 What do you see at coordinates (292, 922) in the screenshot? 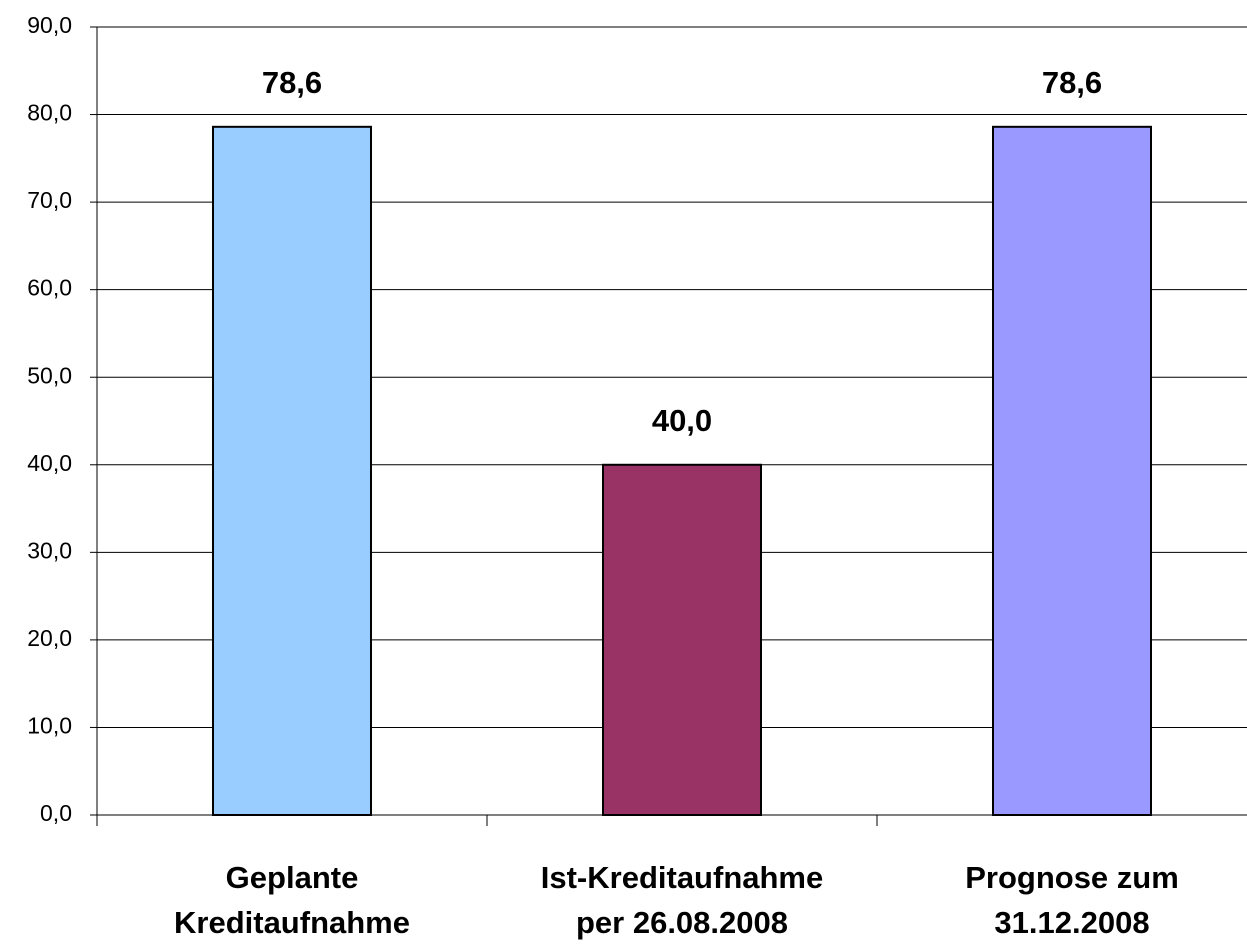
I see `x-tick-label-line: Kreditaufnahme` at bounding box center [292, 922].